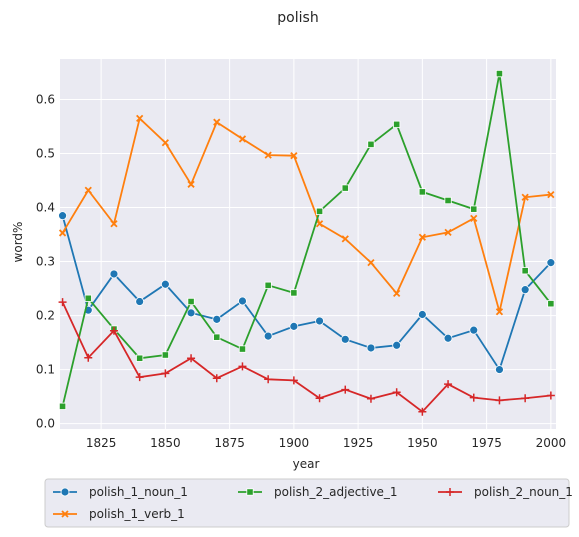  I want to click on x-axis-label: year, so click(306, 464).